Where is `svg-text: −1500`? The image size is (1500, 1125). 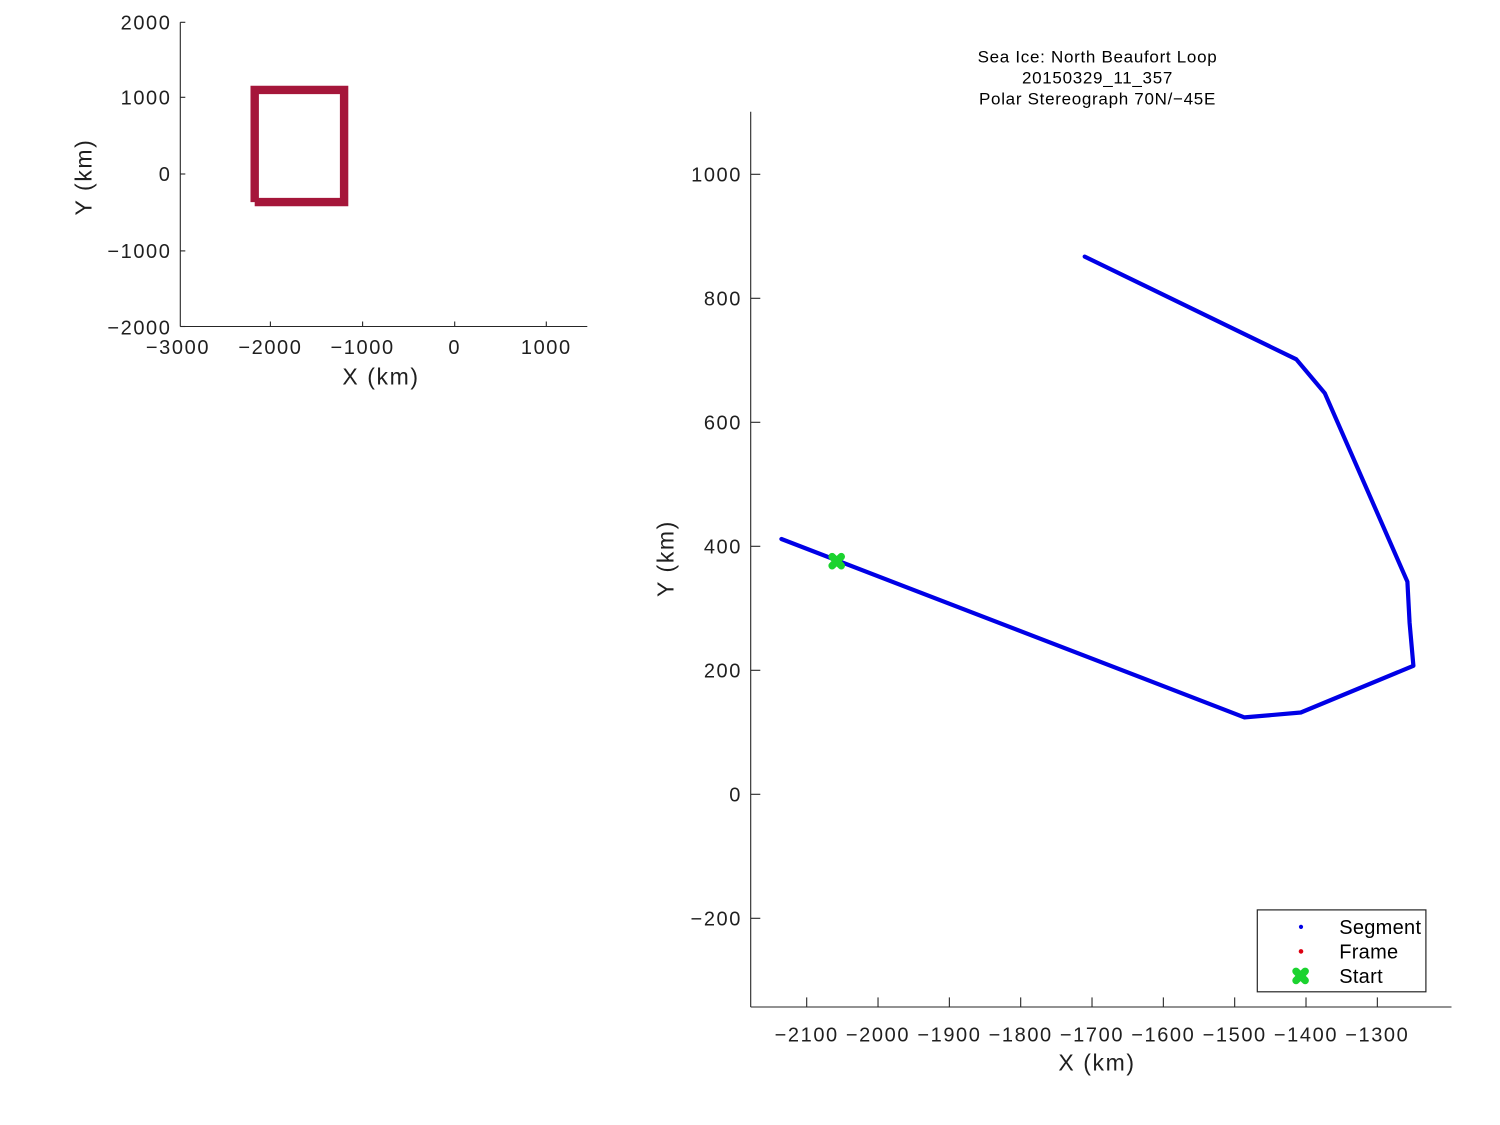 svg-text: −1500 is located at coordinates (1235, 1036).